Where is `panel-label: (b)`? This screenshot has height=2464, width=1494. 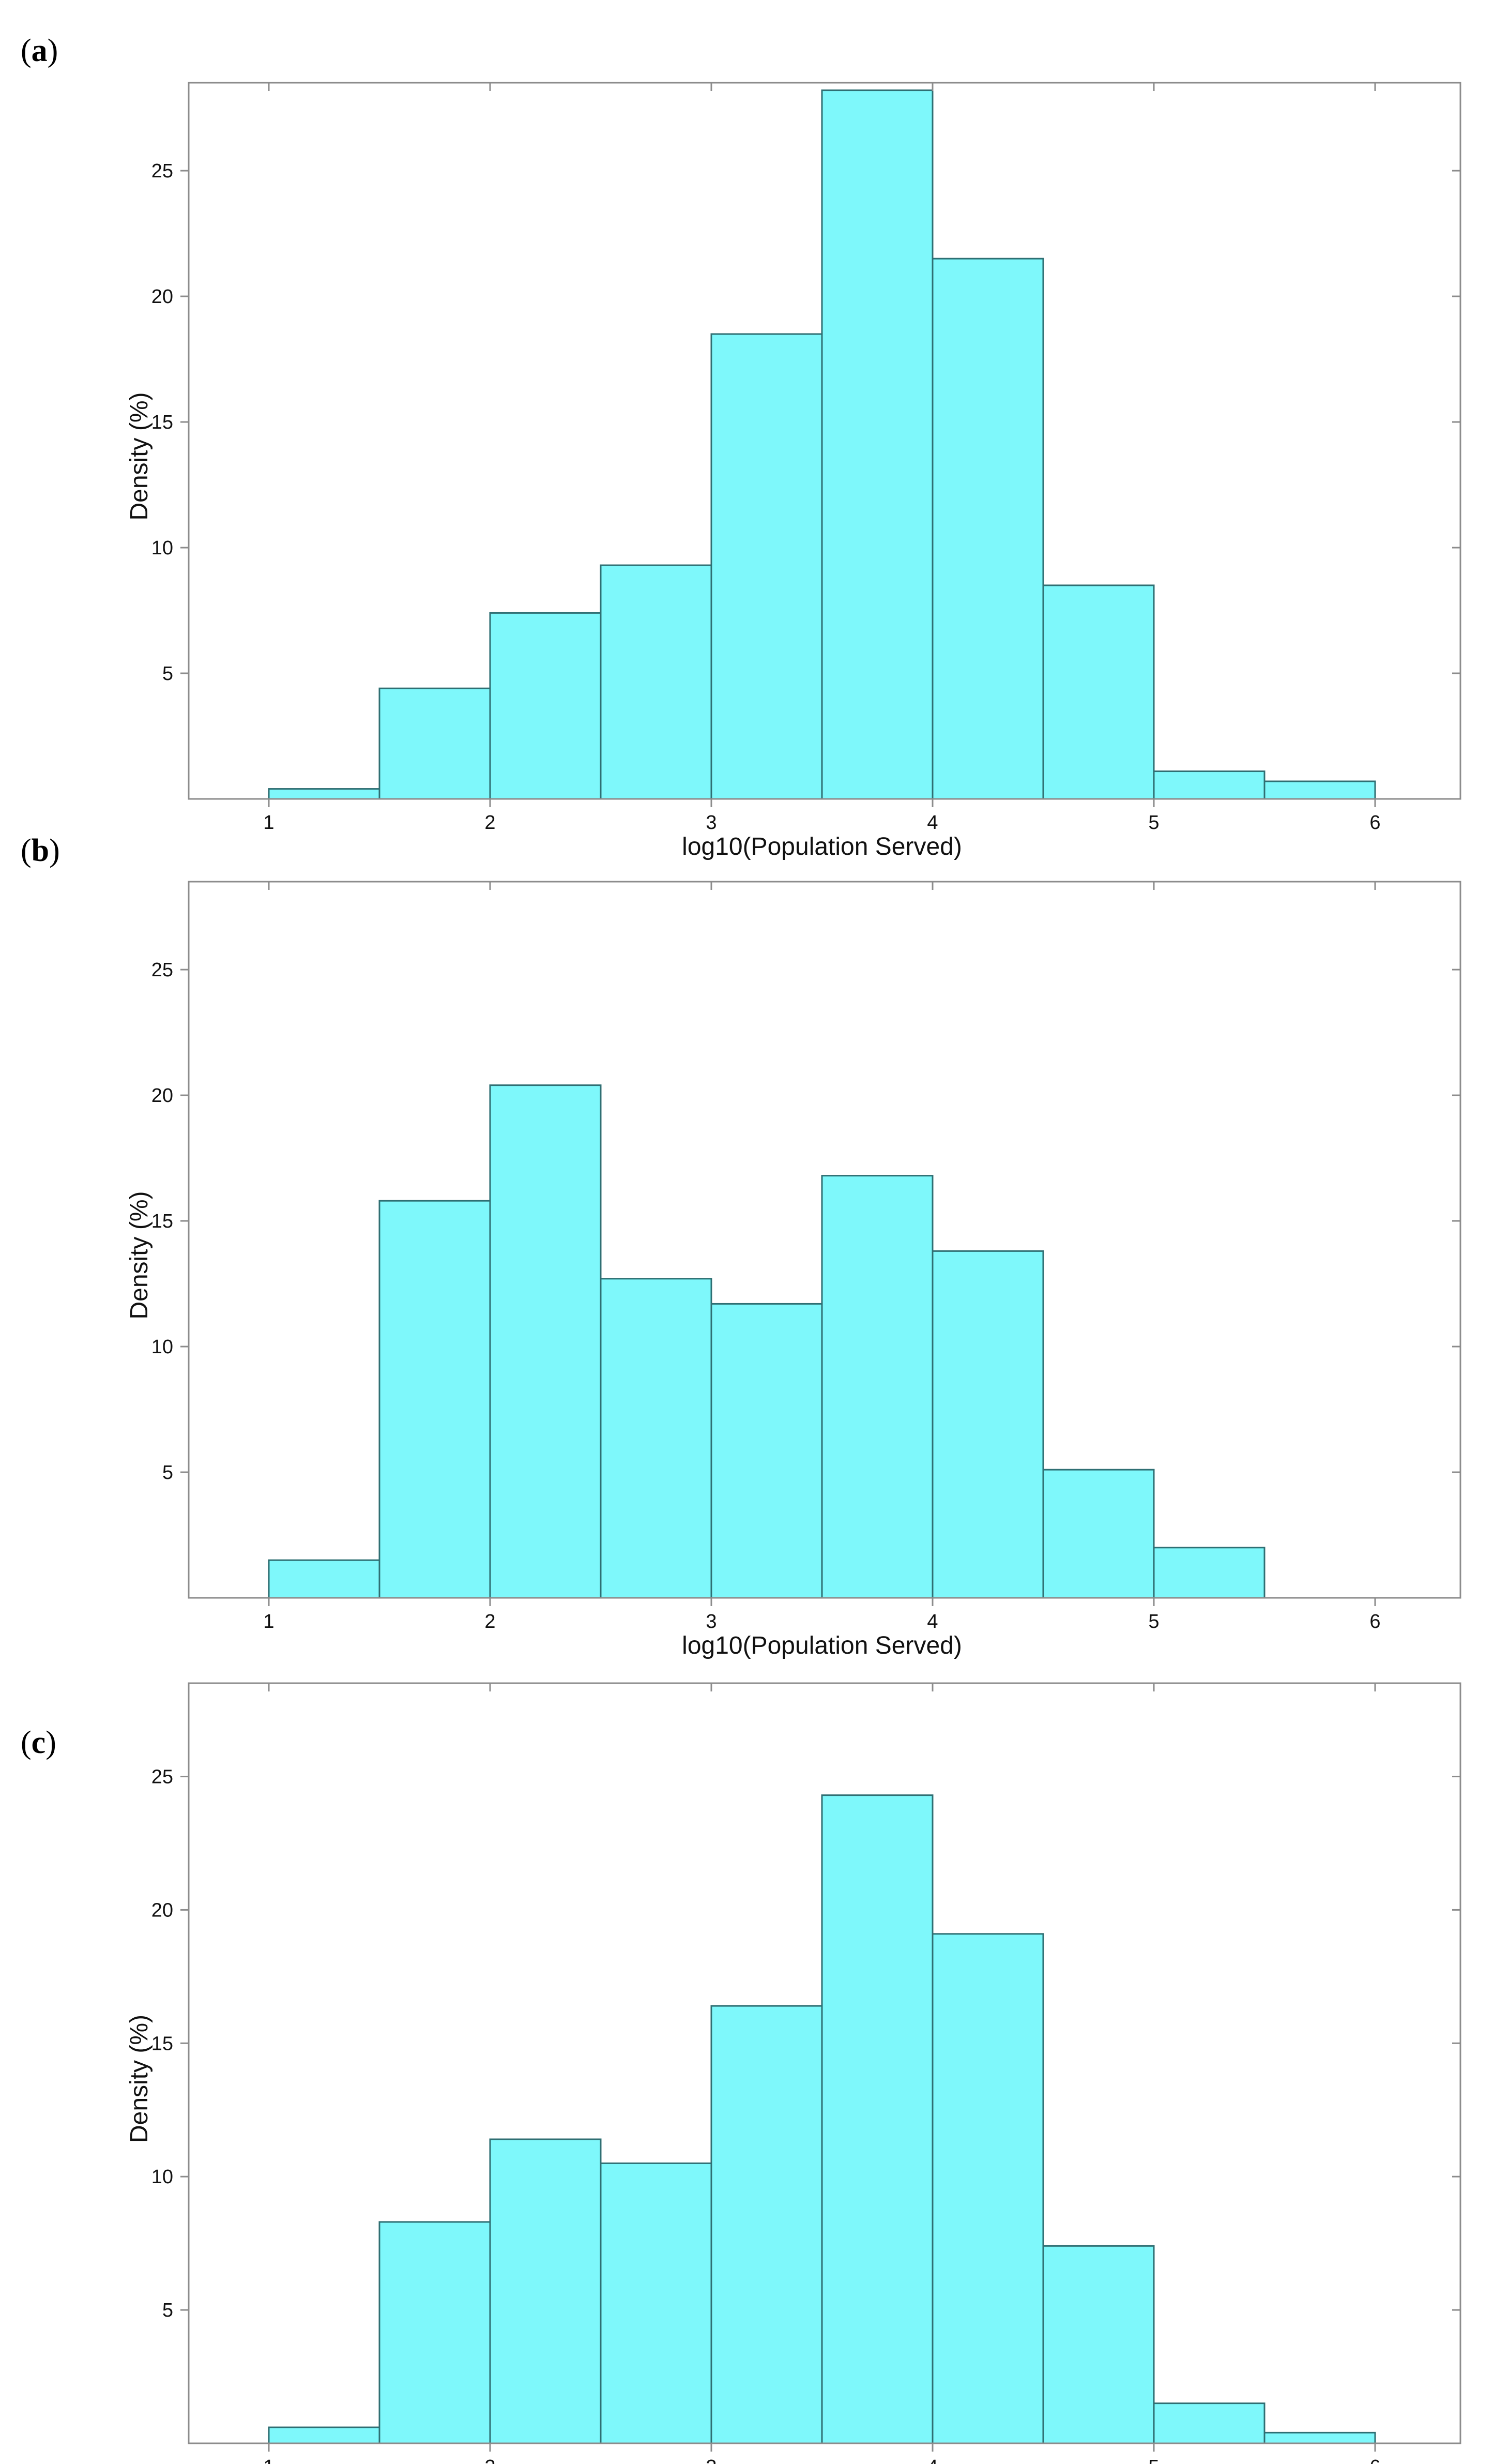
panel-label: (b) is located at coordinates (40, 851).